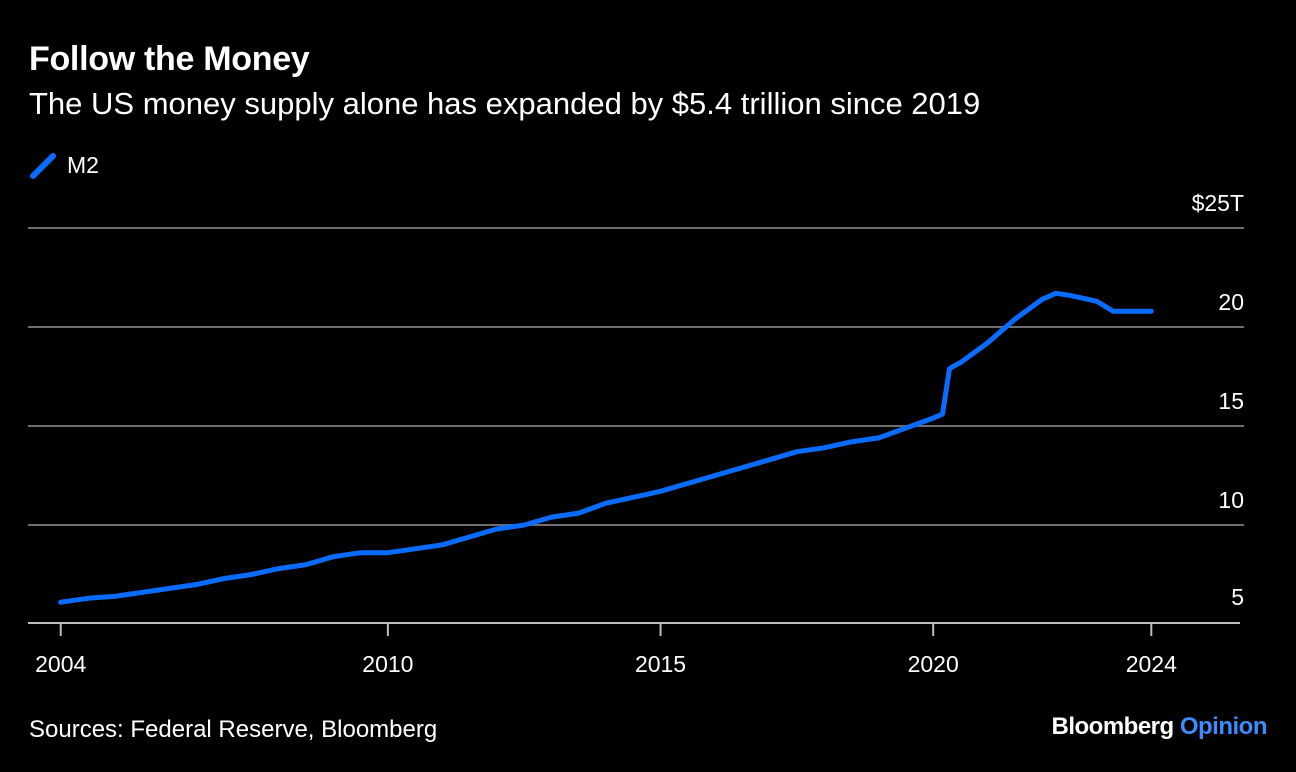 The image size is (1296, 772). What do you see at coordinates (1113, 726) in the screenshot?
I see `brand-name: Bloomberg` at bounding box center [1113, 726].